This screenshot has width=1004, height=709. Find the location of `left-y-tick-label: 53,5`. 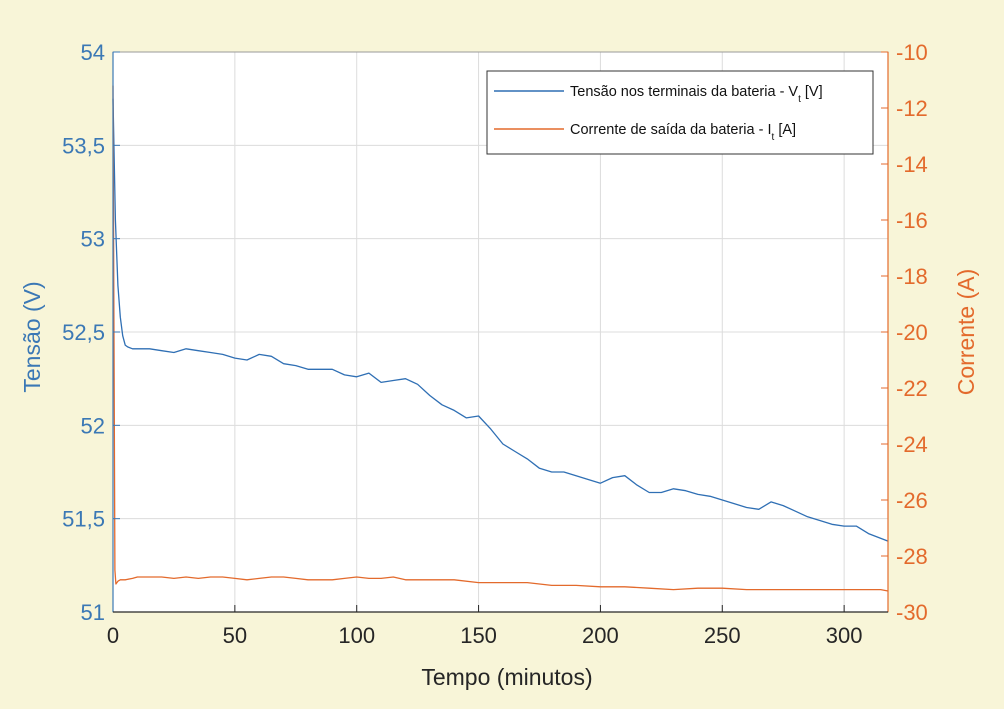

left-y-tick-label: 53,5 is located at coordinates (83, 145).